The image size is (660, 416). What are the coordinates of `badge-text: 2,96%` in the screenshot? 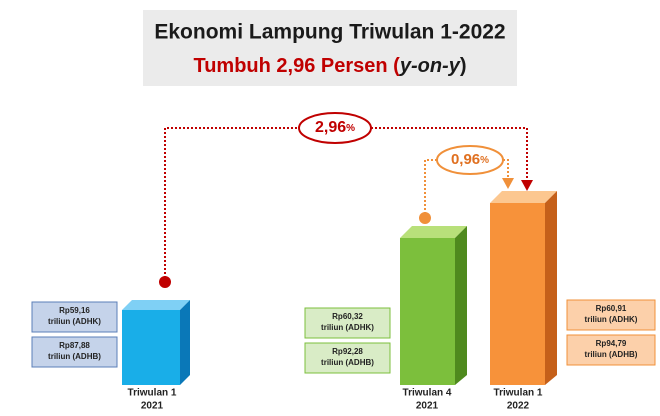 It's located at (335, 127).